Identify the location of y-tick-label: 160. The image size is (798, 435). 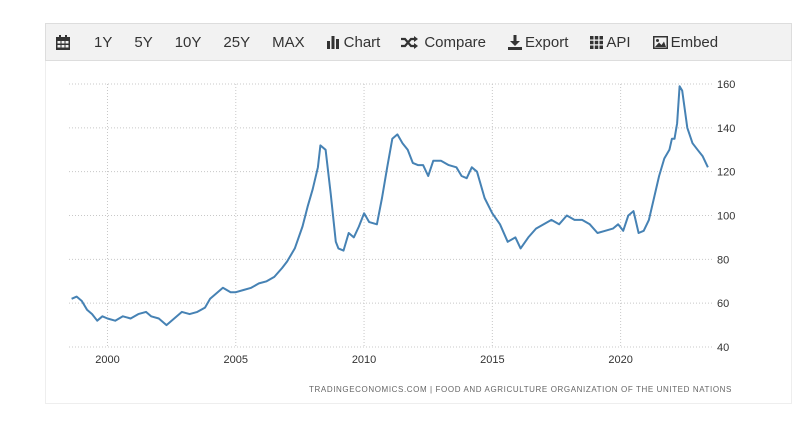
(726, 85).